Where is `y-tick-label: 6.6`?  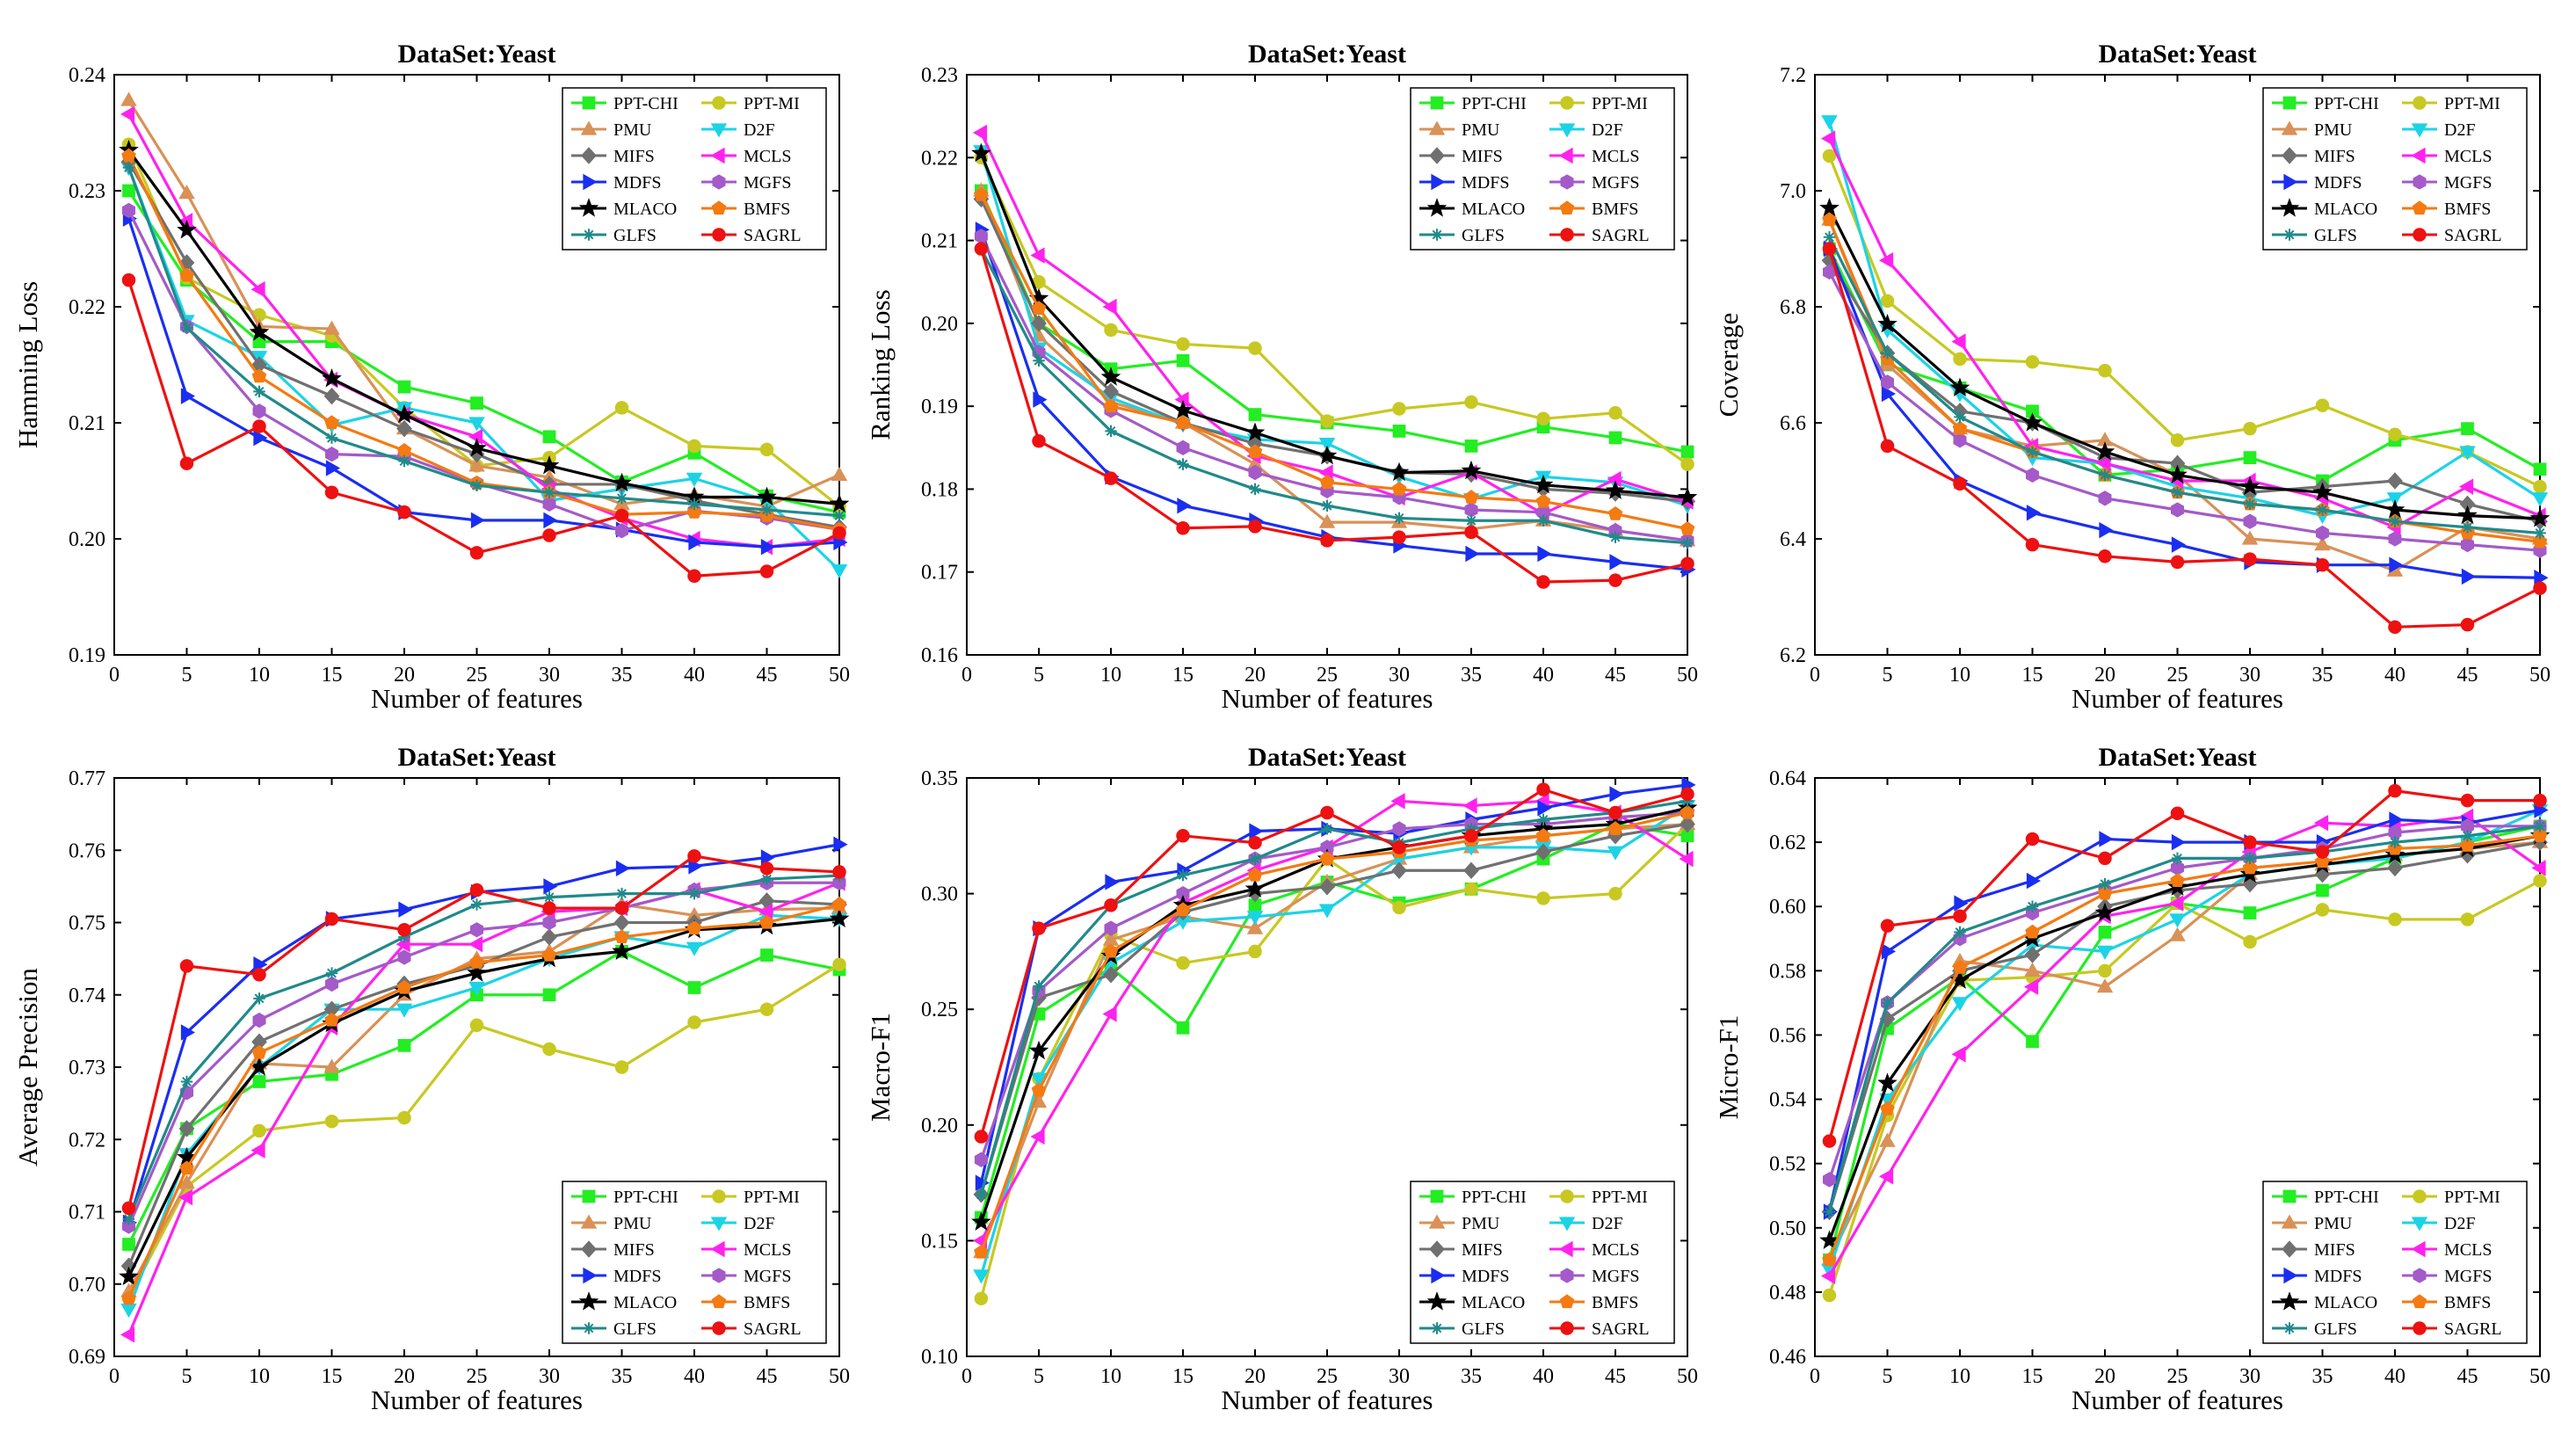
y-tick-label: 6.6 is located at coordinates (1793, 423).